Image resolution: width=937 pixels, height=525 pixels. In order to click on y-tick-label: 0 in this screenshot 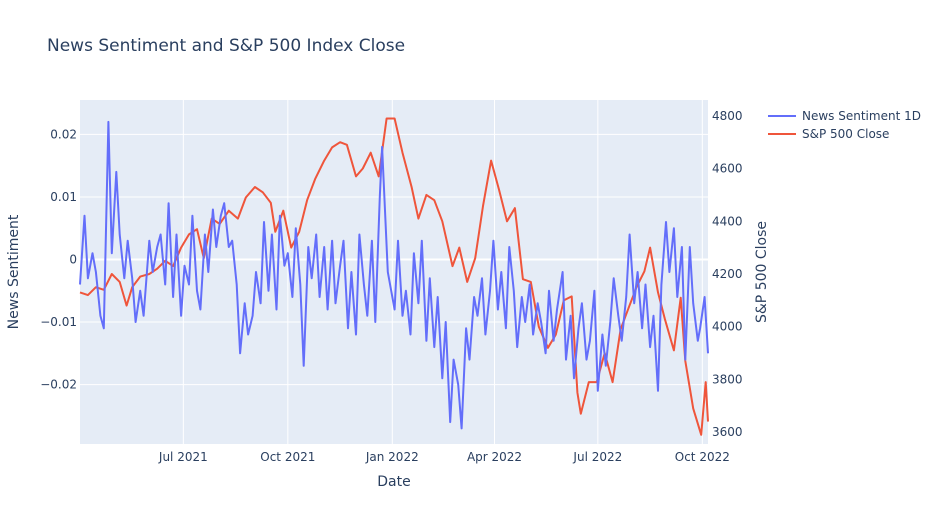, I will do `click(73, 259)`.